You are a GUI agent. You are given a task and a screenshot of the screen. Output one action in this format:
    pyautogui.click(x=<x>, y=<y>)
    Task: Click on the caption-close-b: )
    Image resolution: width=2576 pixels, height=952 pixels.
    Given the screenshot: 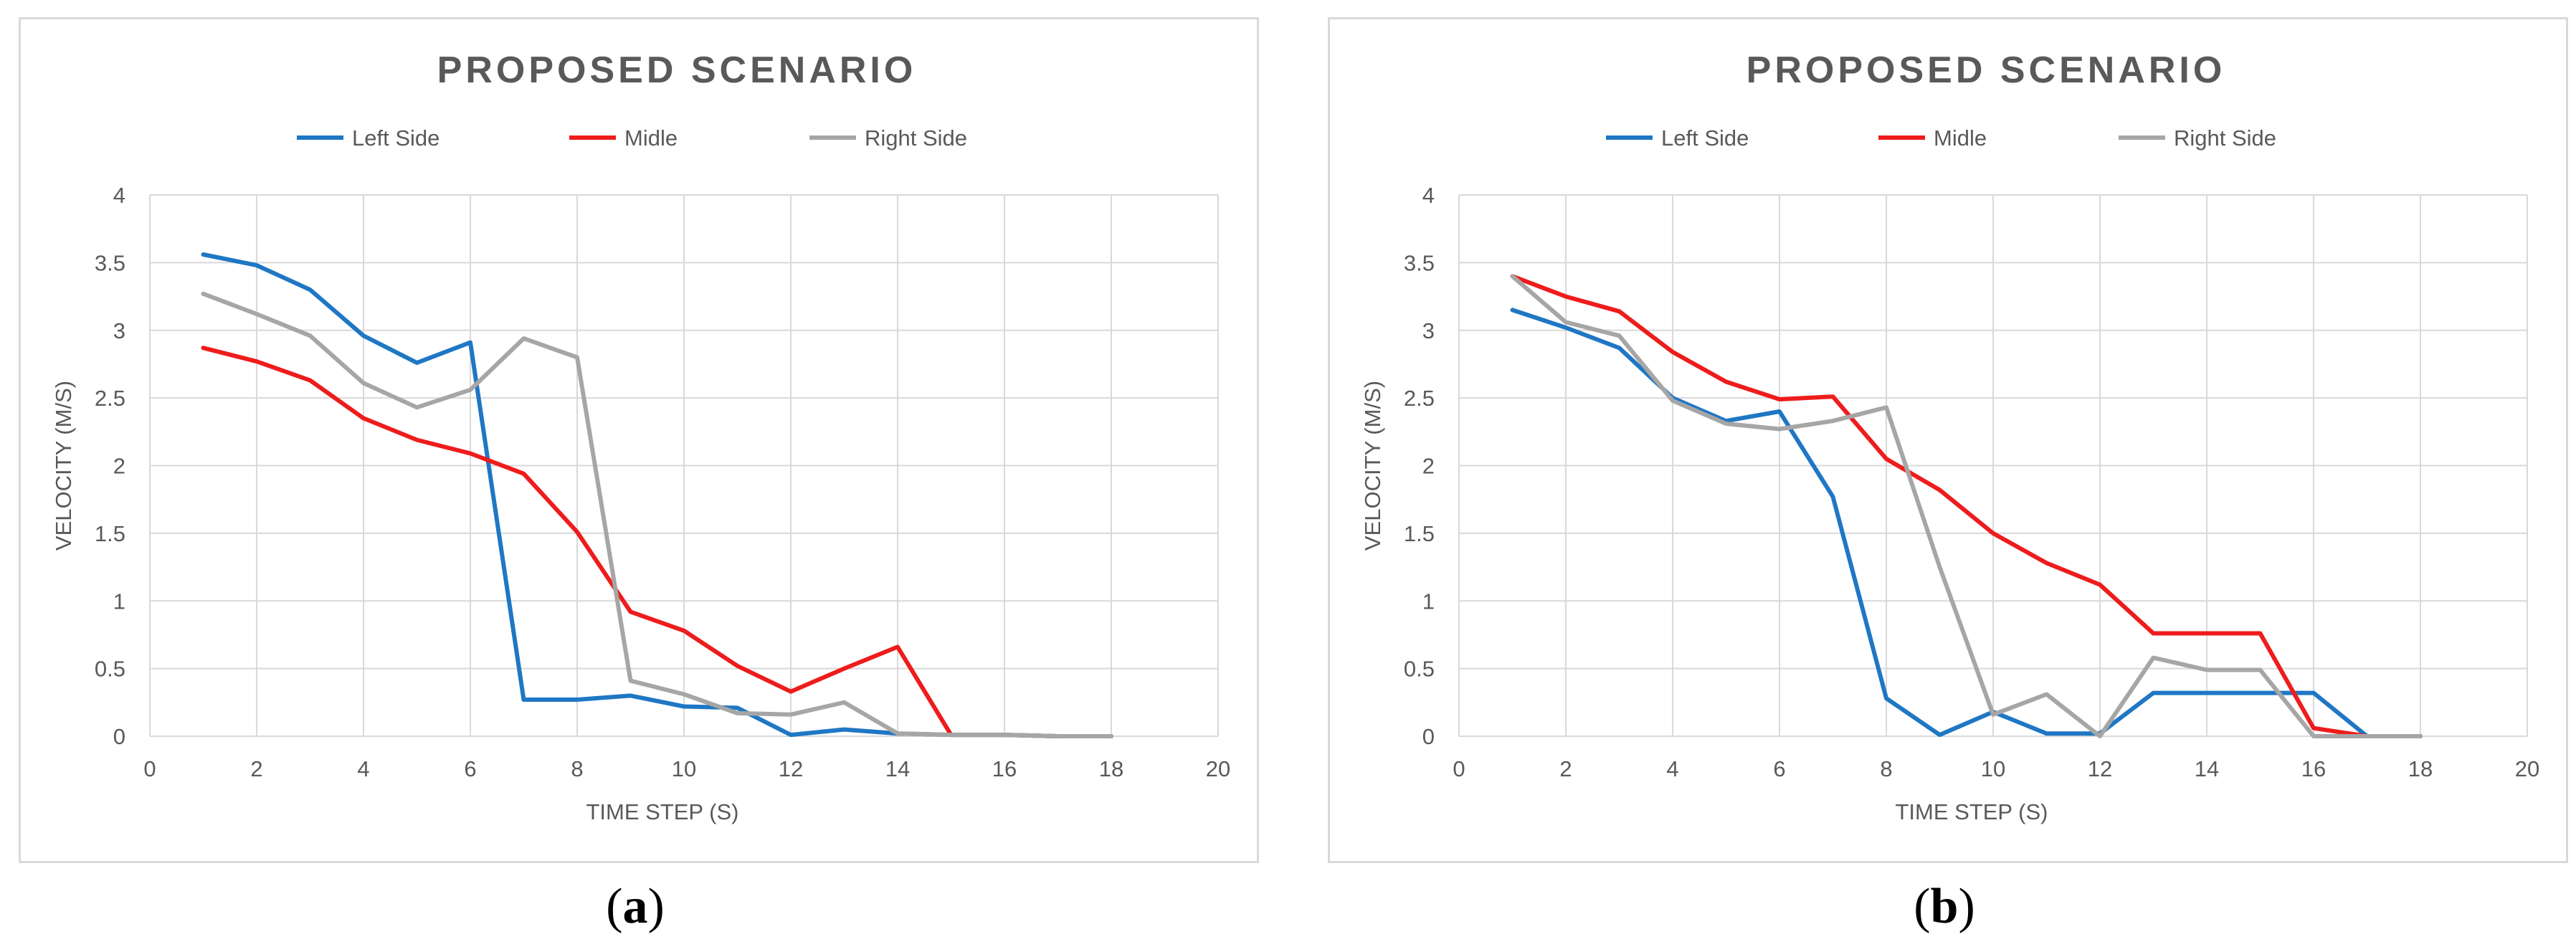 What is the action you would take?
    pyautogui.click(x=1967, y=906)
    